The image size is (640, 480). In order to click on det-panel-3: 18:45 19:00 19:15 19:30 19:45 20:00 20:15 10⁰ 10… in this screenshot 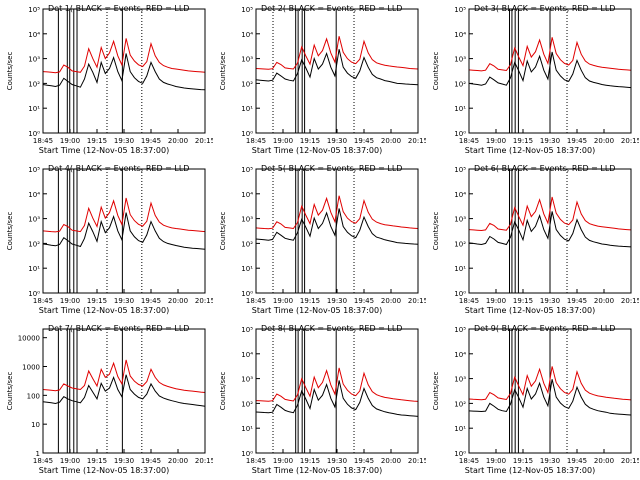, I will do `click(532, 80)`.